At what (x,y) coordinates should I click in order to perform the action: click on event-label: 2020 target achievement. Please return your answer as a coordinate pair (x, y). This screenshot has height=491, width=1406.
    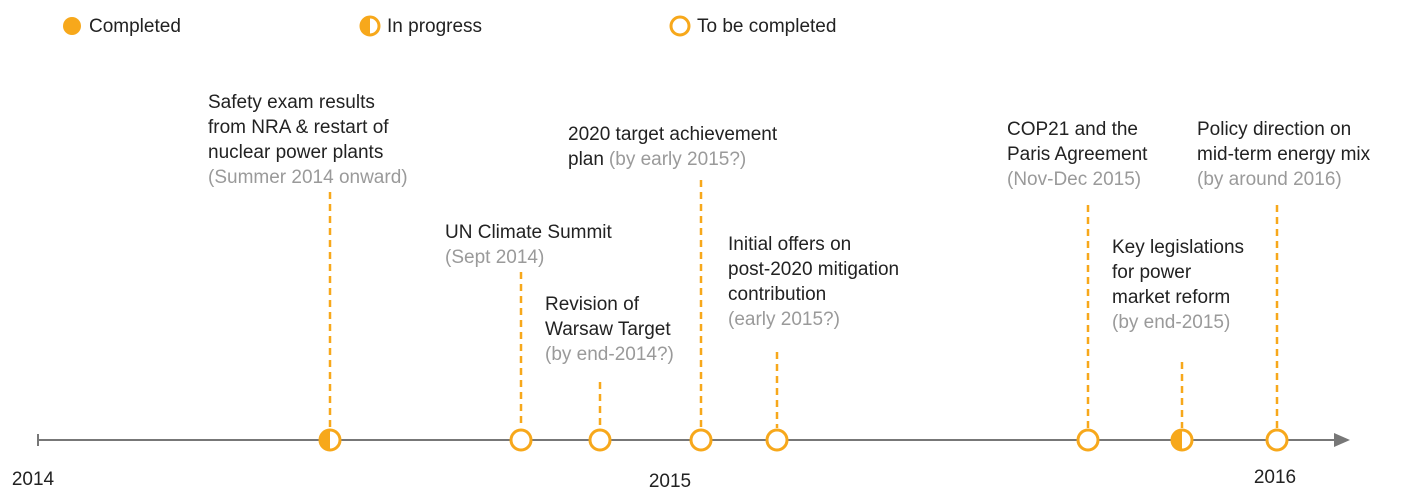
    Looking at the image, I should click on (673, 134).